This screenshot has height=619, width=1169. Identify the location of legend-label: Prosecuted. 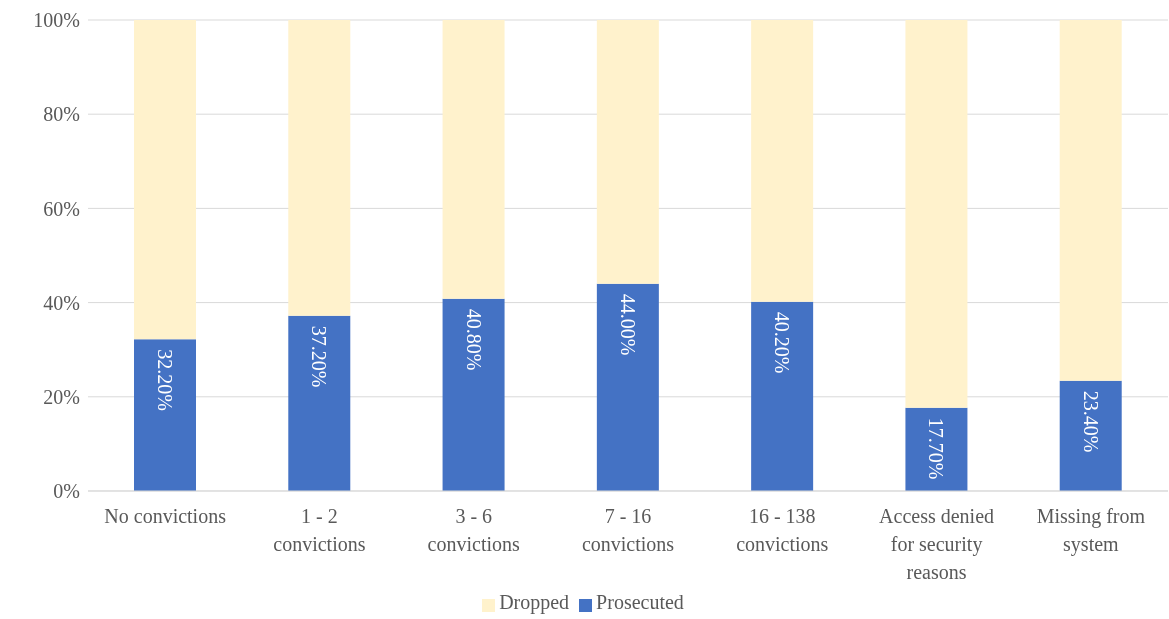
(640, 602).